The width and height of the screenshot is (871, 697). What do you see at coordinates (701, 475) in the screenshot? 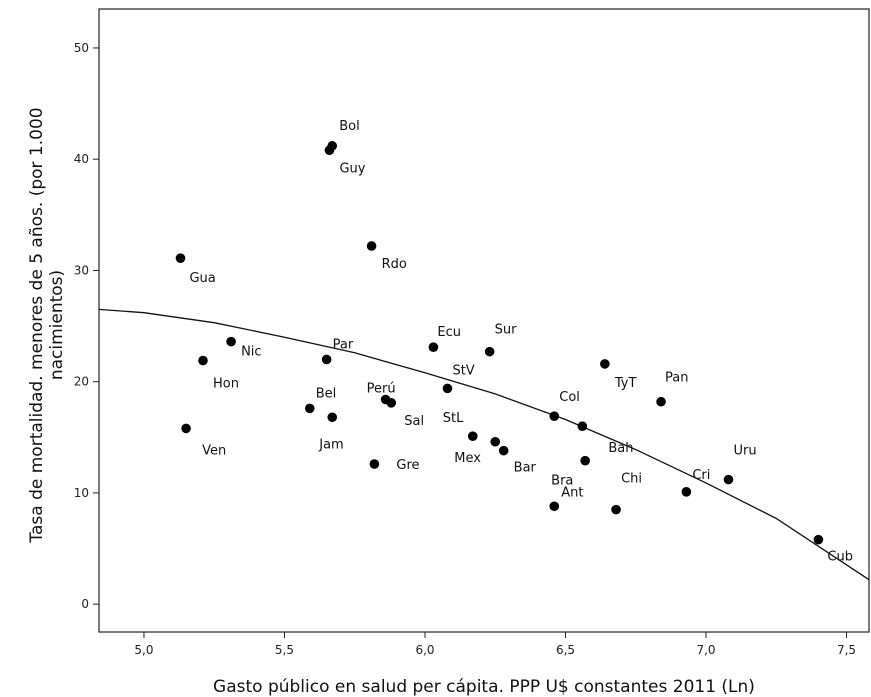
I see `data-point-label: Cri` at bounding box center [701, 475].